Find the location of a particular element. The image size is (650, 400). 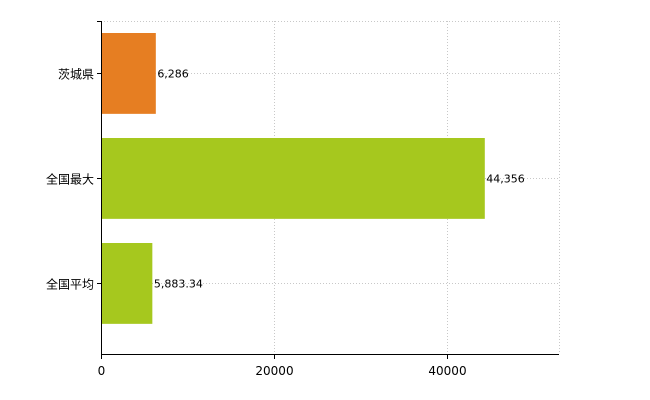

data-label-0: 6,286 is located at coordinates (173, 73).